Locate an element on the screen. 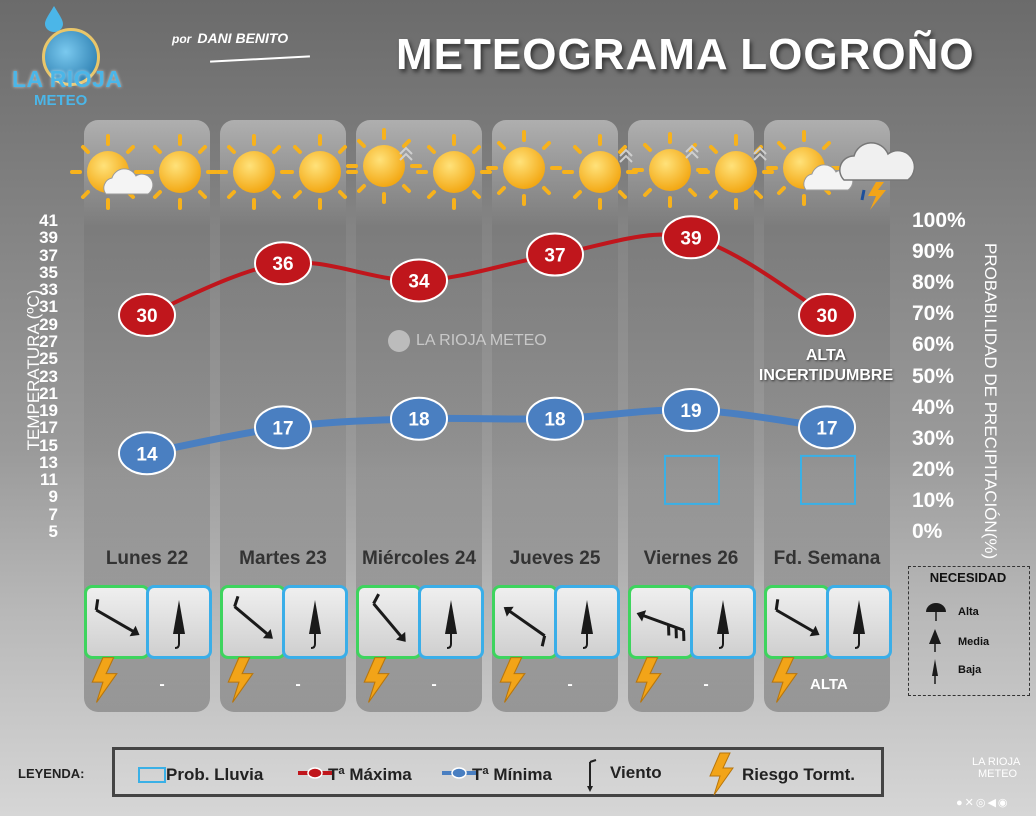 This screenshot has width=1036, height=816. legend-wind: Viento is located at coordinates (636, 772).